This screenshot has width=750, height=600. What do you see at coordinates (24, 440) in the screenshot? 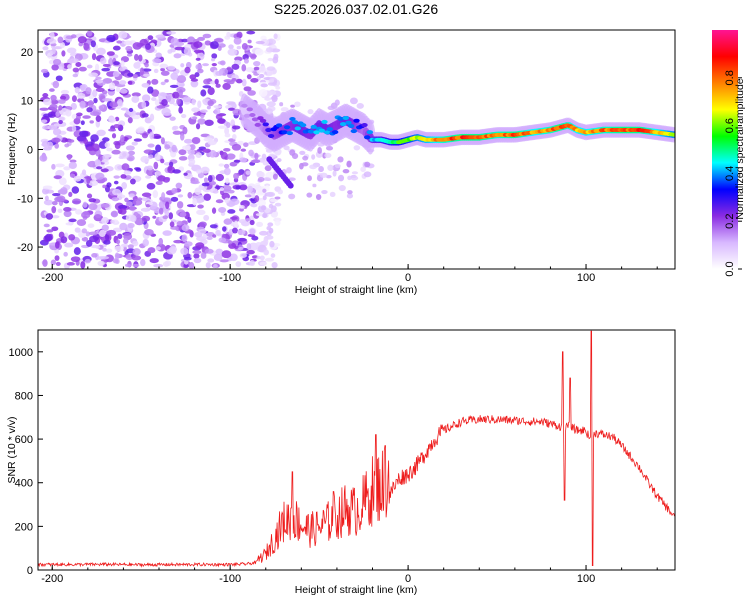
I see `y-tick-label: 600` at bounding box center [24, 440].